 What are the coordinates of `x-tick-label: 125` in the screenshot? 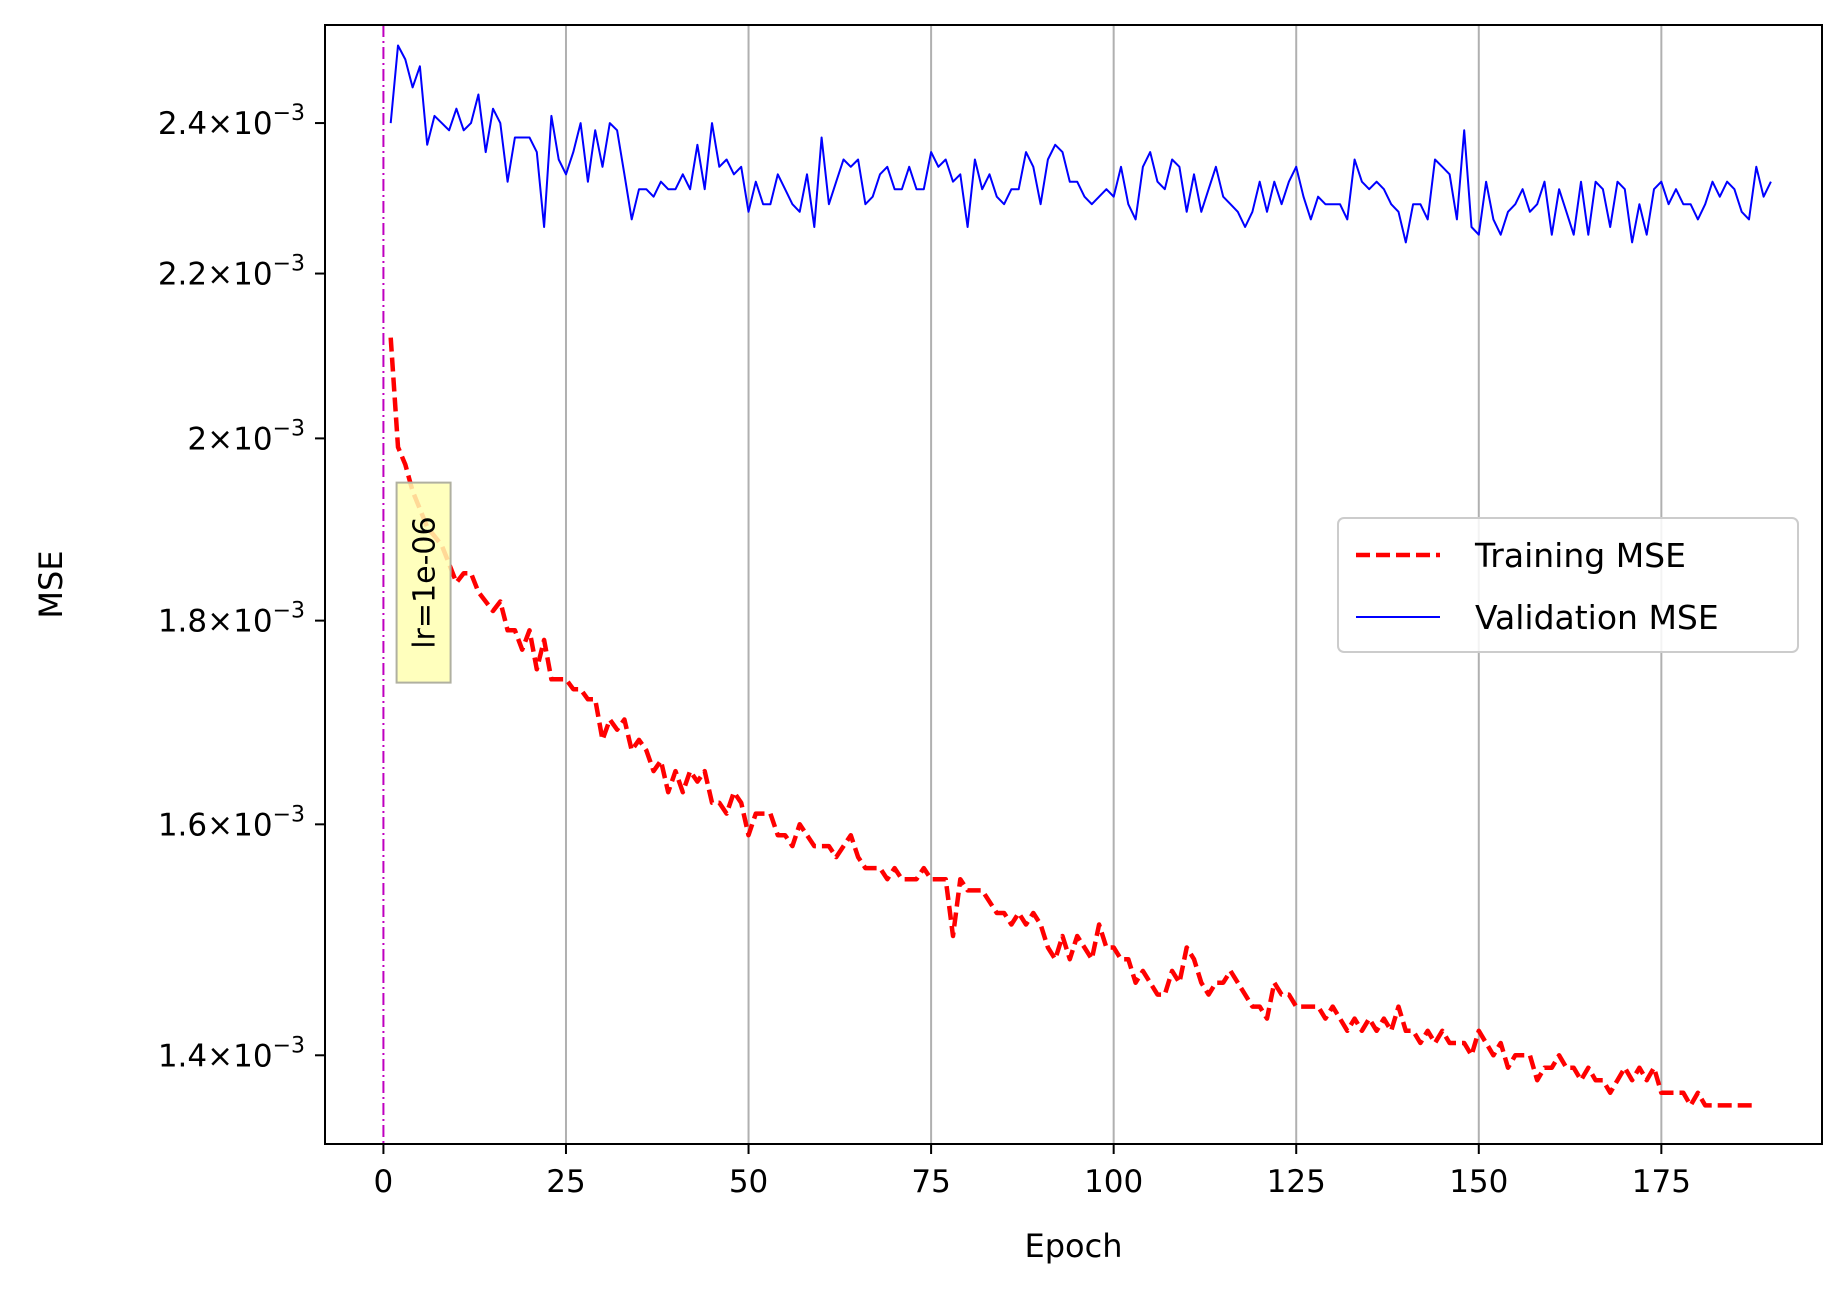 It's located at (1296, 1182).